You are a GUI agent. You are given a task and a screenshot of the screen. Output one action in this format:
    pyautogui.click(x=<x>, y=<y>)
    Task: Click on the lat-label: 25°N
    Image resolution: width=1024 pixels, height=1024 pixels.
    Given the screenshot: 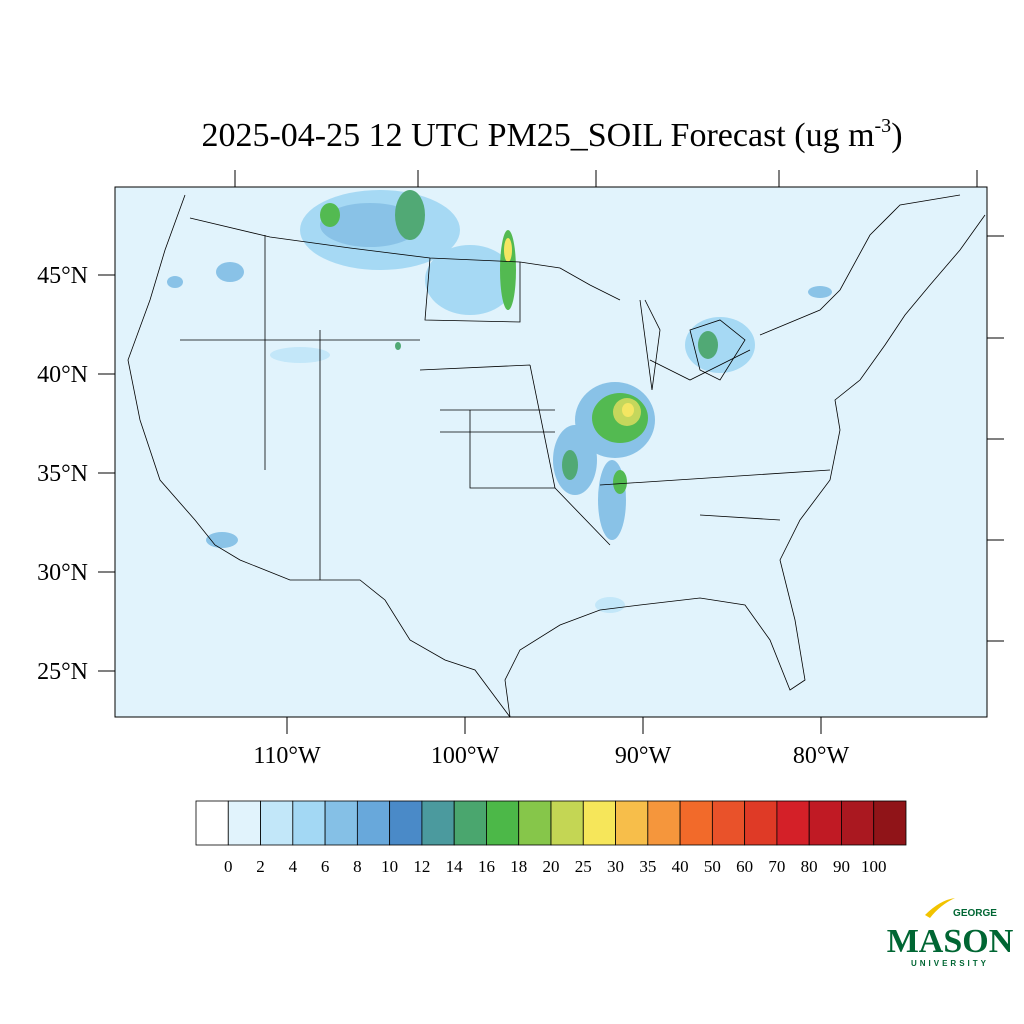 What is the action you would take?
    pyautogui.click(x=62, y=672)
    